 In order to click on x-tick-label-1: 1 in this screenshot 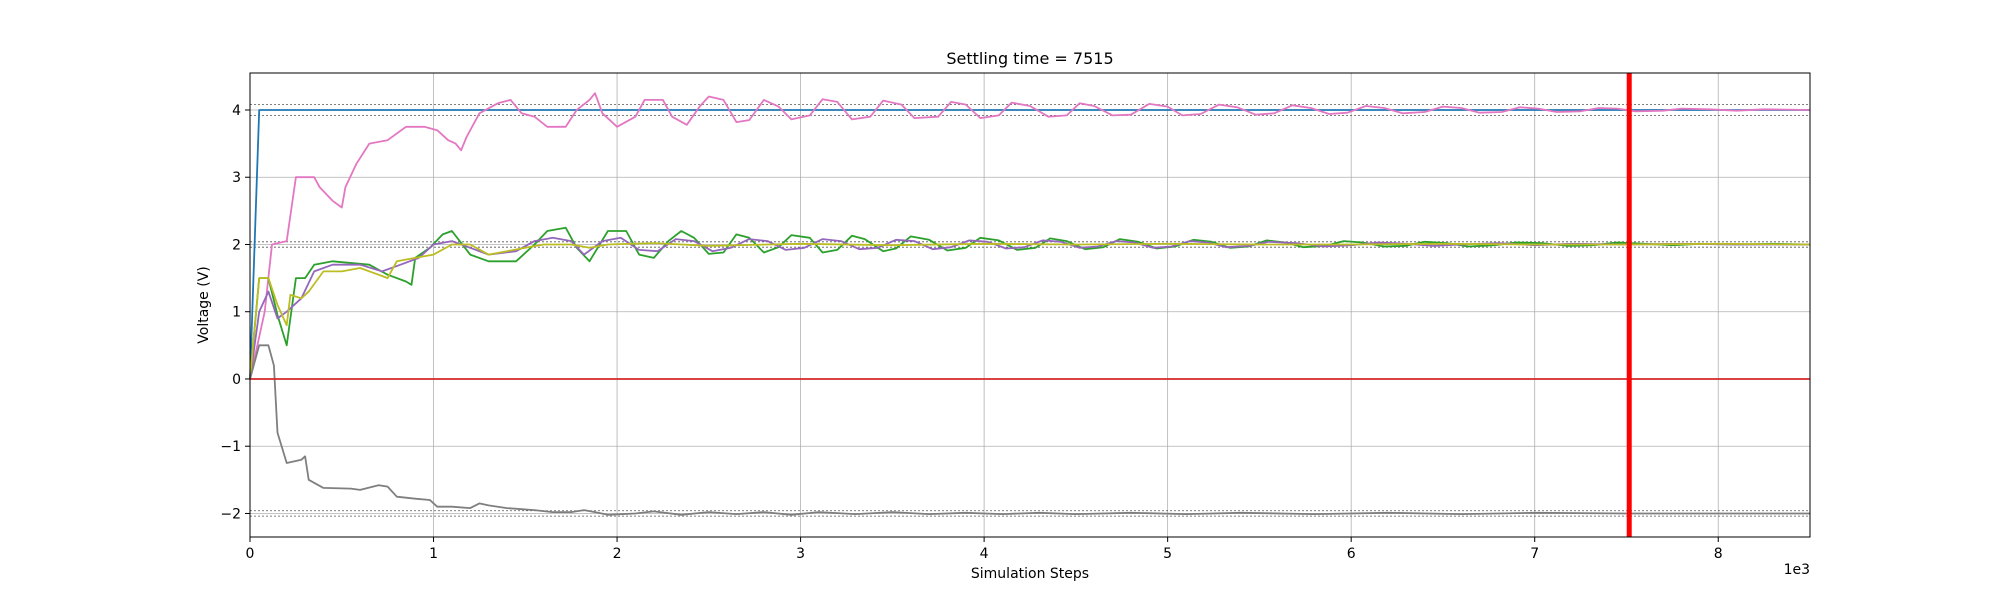, I will do `click(433, 554)`.